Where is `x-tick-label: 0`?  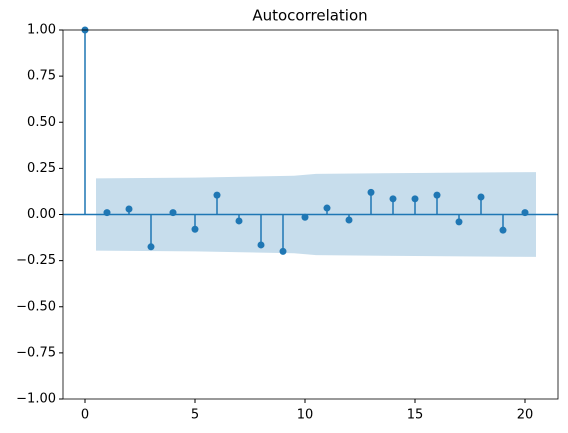
x-tick-label: 0 is located at coordinates (85, 415).